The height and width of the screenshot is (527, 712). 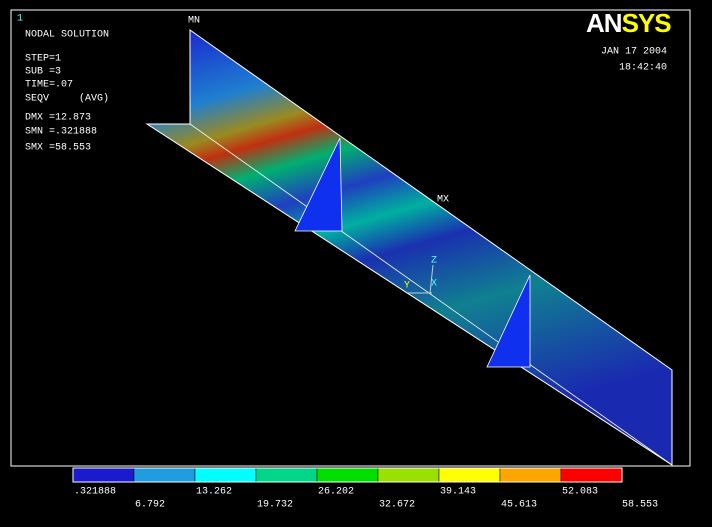 I want to click on info-line: SEQV (AVG), so click(x=67, y=99).